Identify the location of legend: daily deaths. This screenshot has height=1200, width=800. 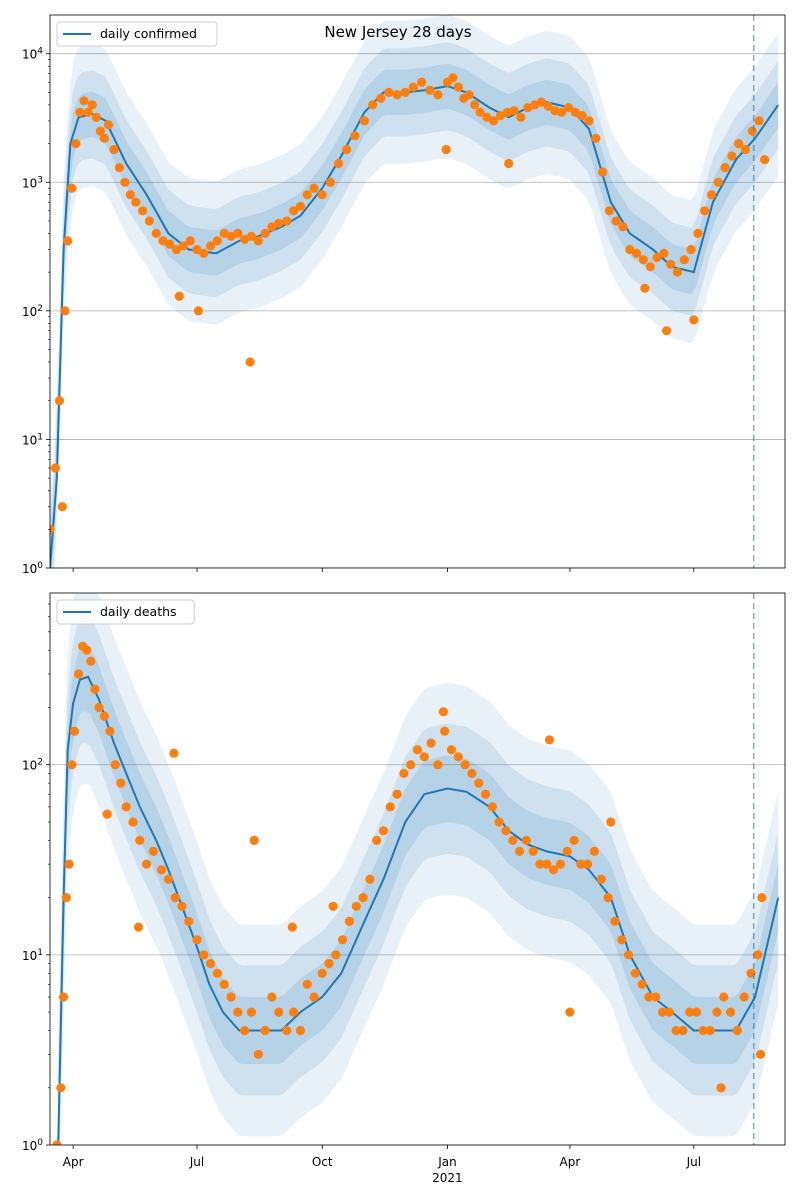
(125, 612).